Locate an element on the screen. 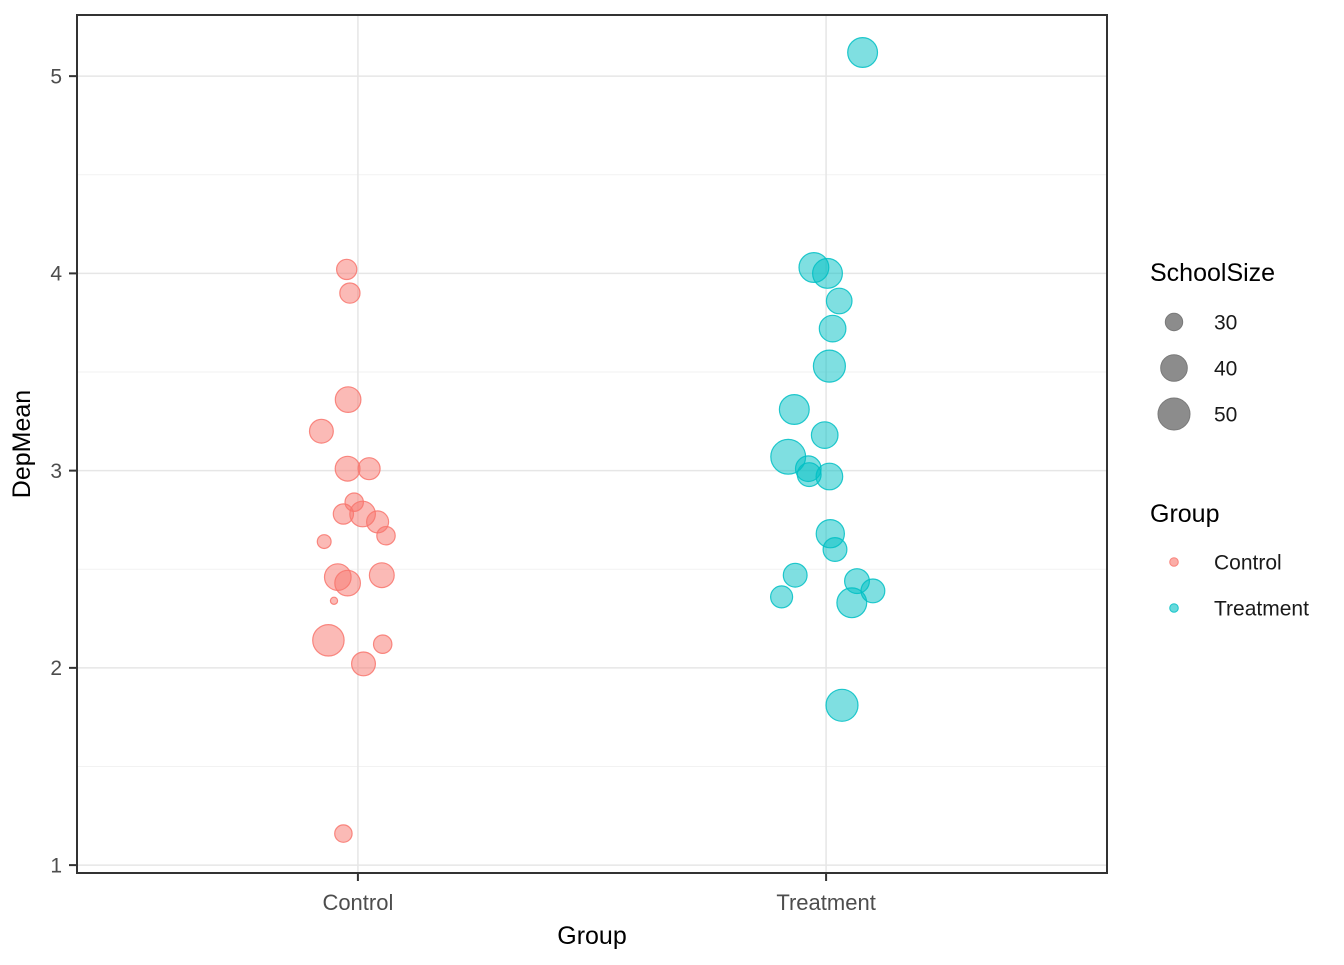  y-tick-label: 4 is located at coordinates (56, 274).